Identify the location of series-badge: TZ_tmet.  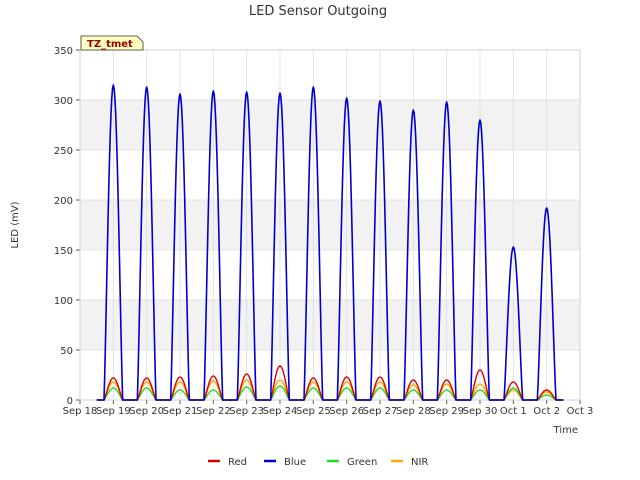
(112, 43).